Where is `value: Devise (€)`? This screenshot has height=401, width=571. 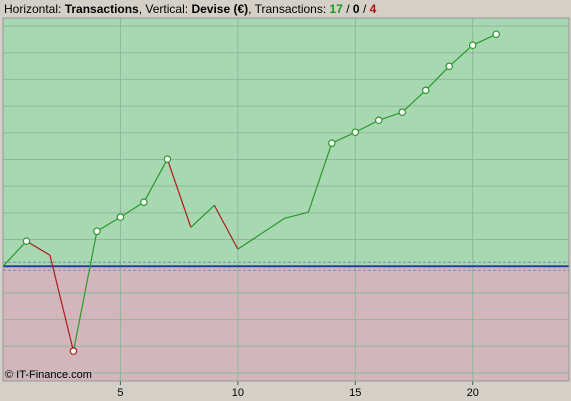 value: Devise (€) is located at coordinates (220, 9).